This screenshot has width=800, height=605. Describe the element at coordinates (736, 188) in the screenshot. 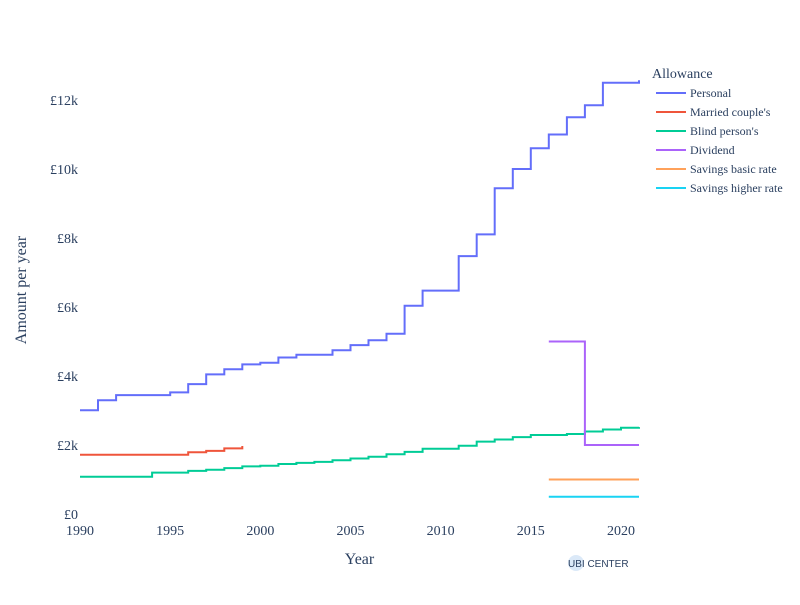

I see `legend-label: Savings higher rate` at that location.